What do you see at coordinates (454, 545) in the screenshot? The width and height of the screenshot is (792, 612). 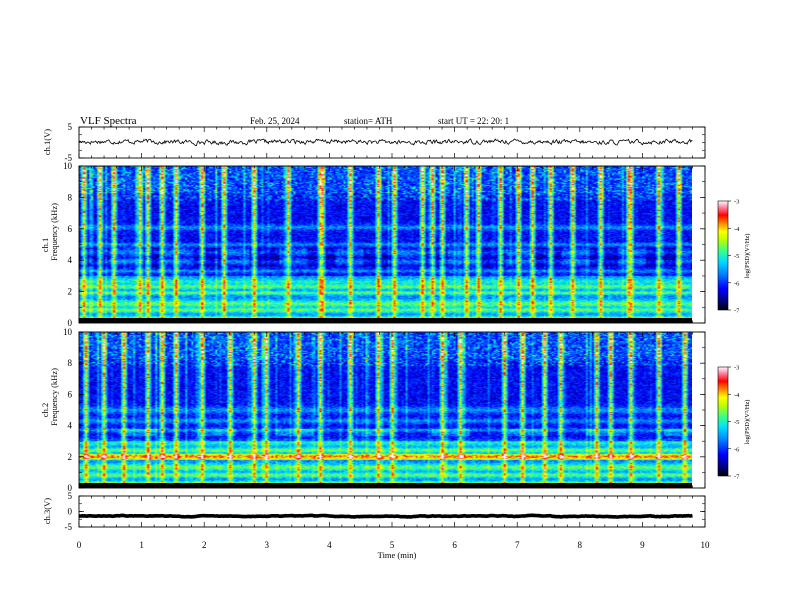 I see `x-tick-label: 6` at bounding box center [454, 545].